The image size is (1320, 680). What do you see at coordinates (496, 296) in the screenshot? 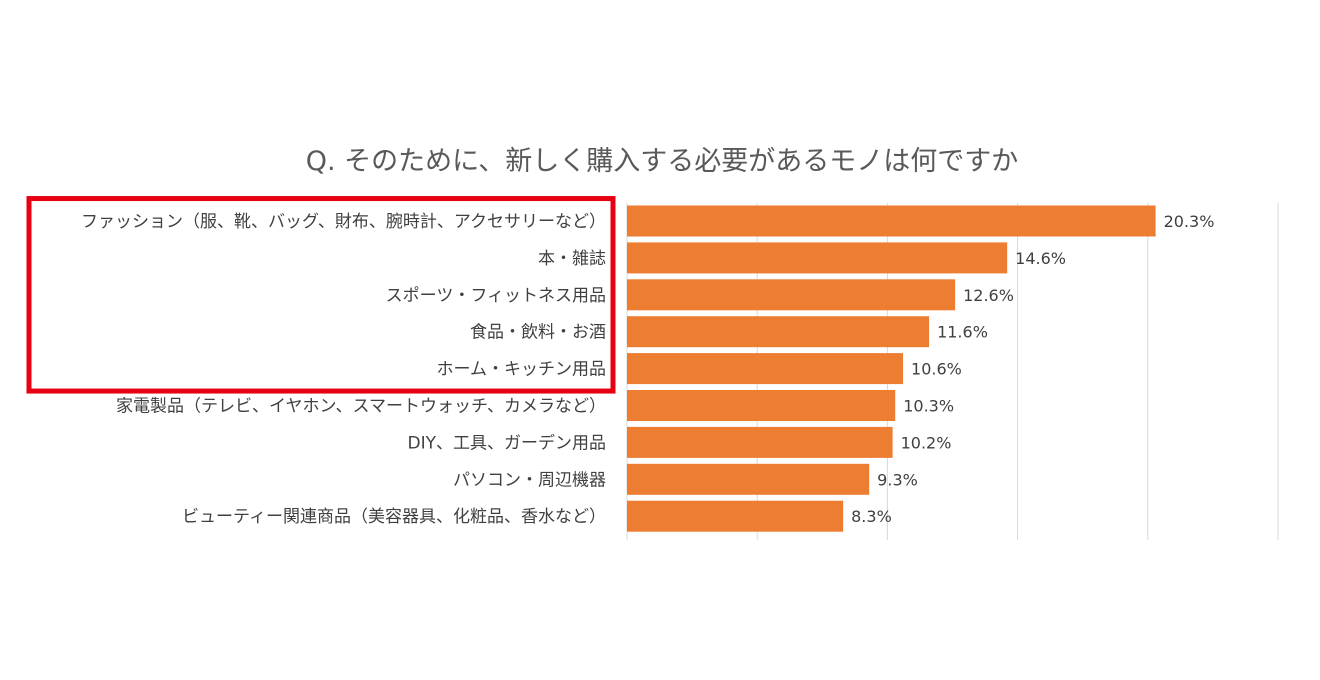
I see `category-label: スポーツ・フィットネス用品` at bounding box center [496, 296].